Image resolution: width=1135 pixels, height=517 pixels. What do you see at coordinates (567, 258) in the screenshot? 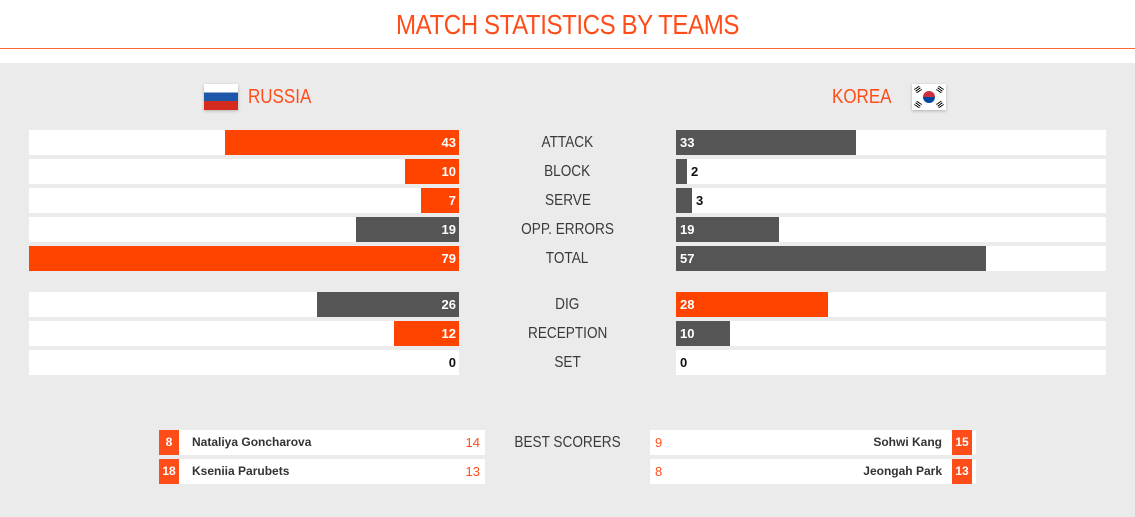
I see `stat-label: TOTAL` at bounding box center [567, 258].